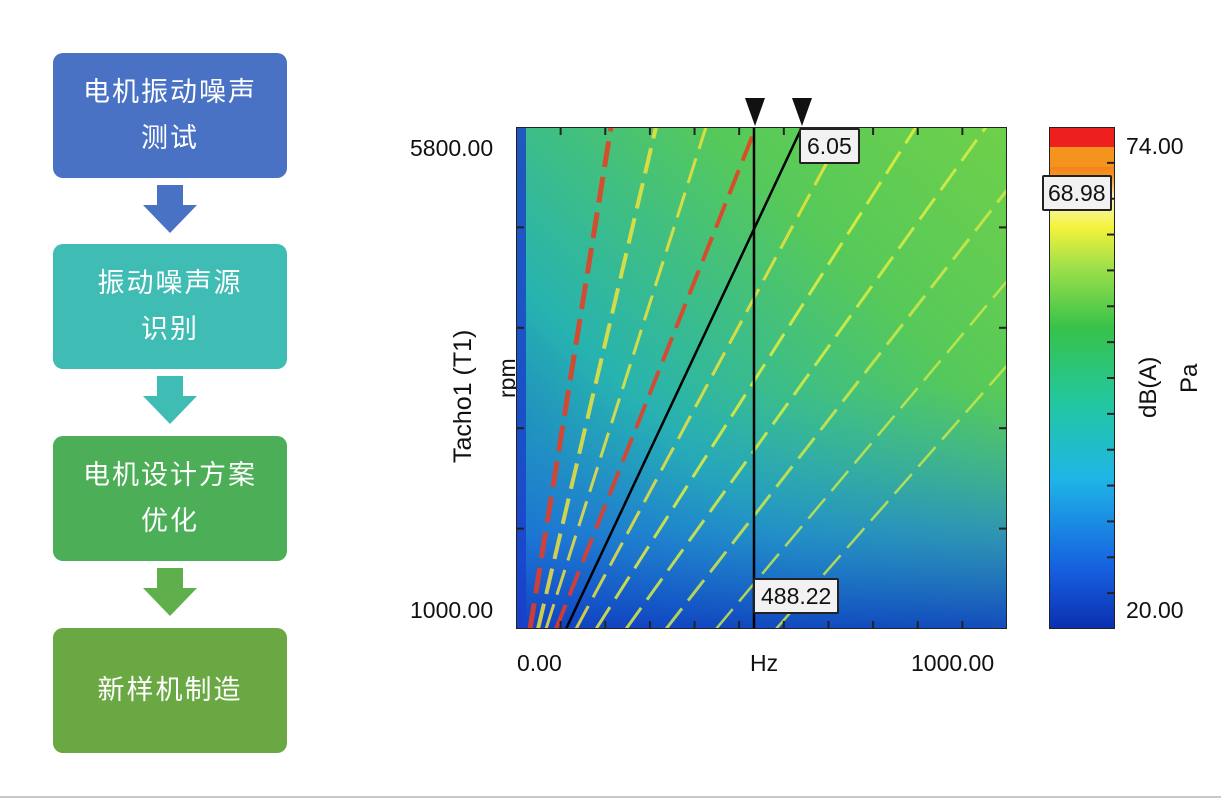 The height and width of the screenshot is (800, 1221). I want to click on flow-step-design-optimization: 电机设计方案 优化, so click(170, 498).